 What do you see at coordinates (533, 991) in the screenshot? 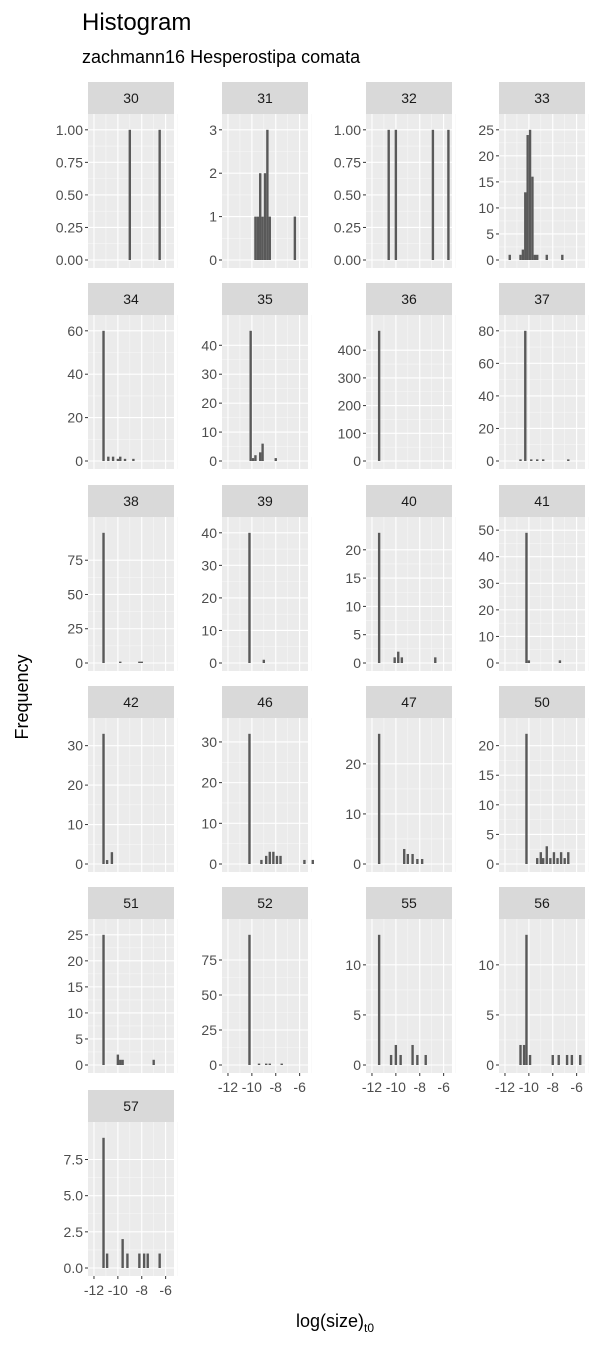
I see `facet-panel-56: 56 0 5 10 -12 -10 -8 -6` at bounding box center [533, 991].